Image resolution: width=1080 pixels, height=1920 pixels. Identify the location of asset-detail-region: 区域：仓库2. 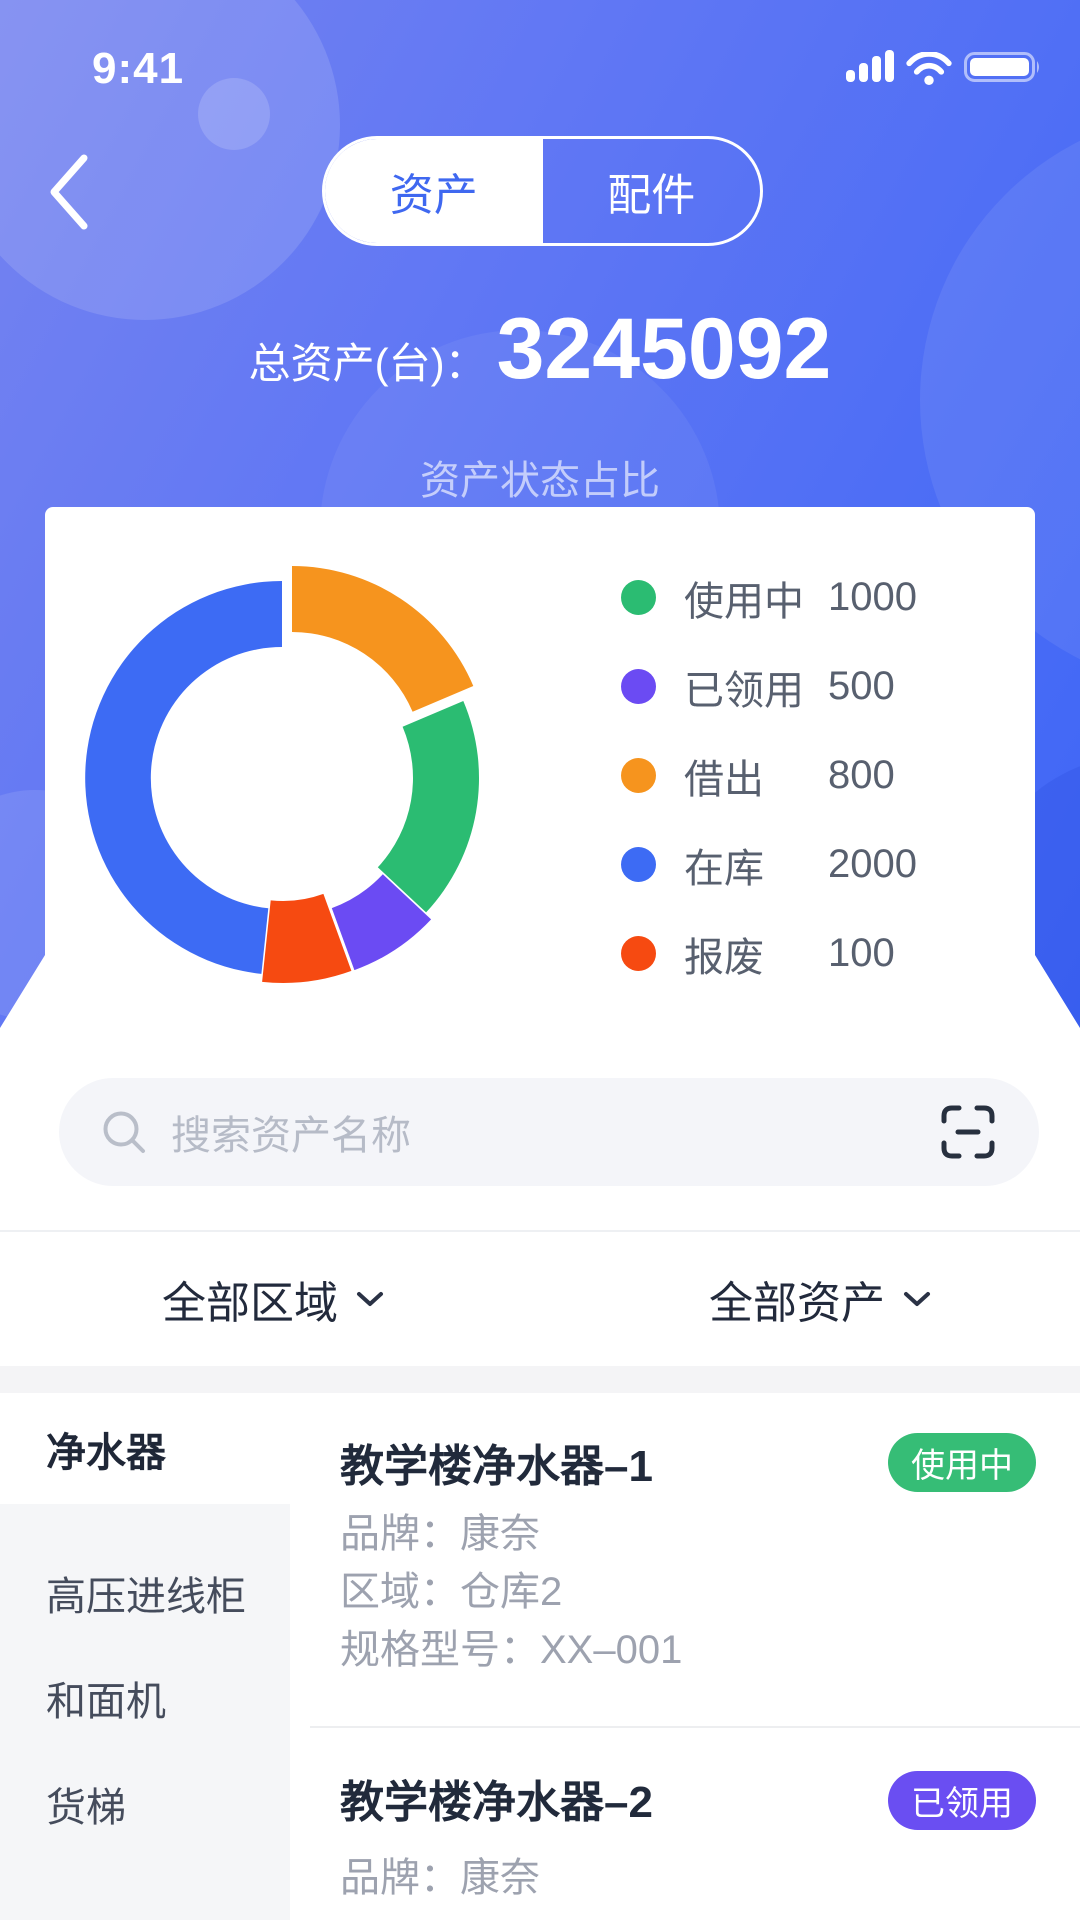
(451, 1592).